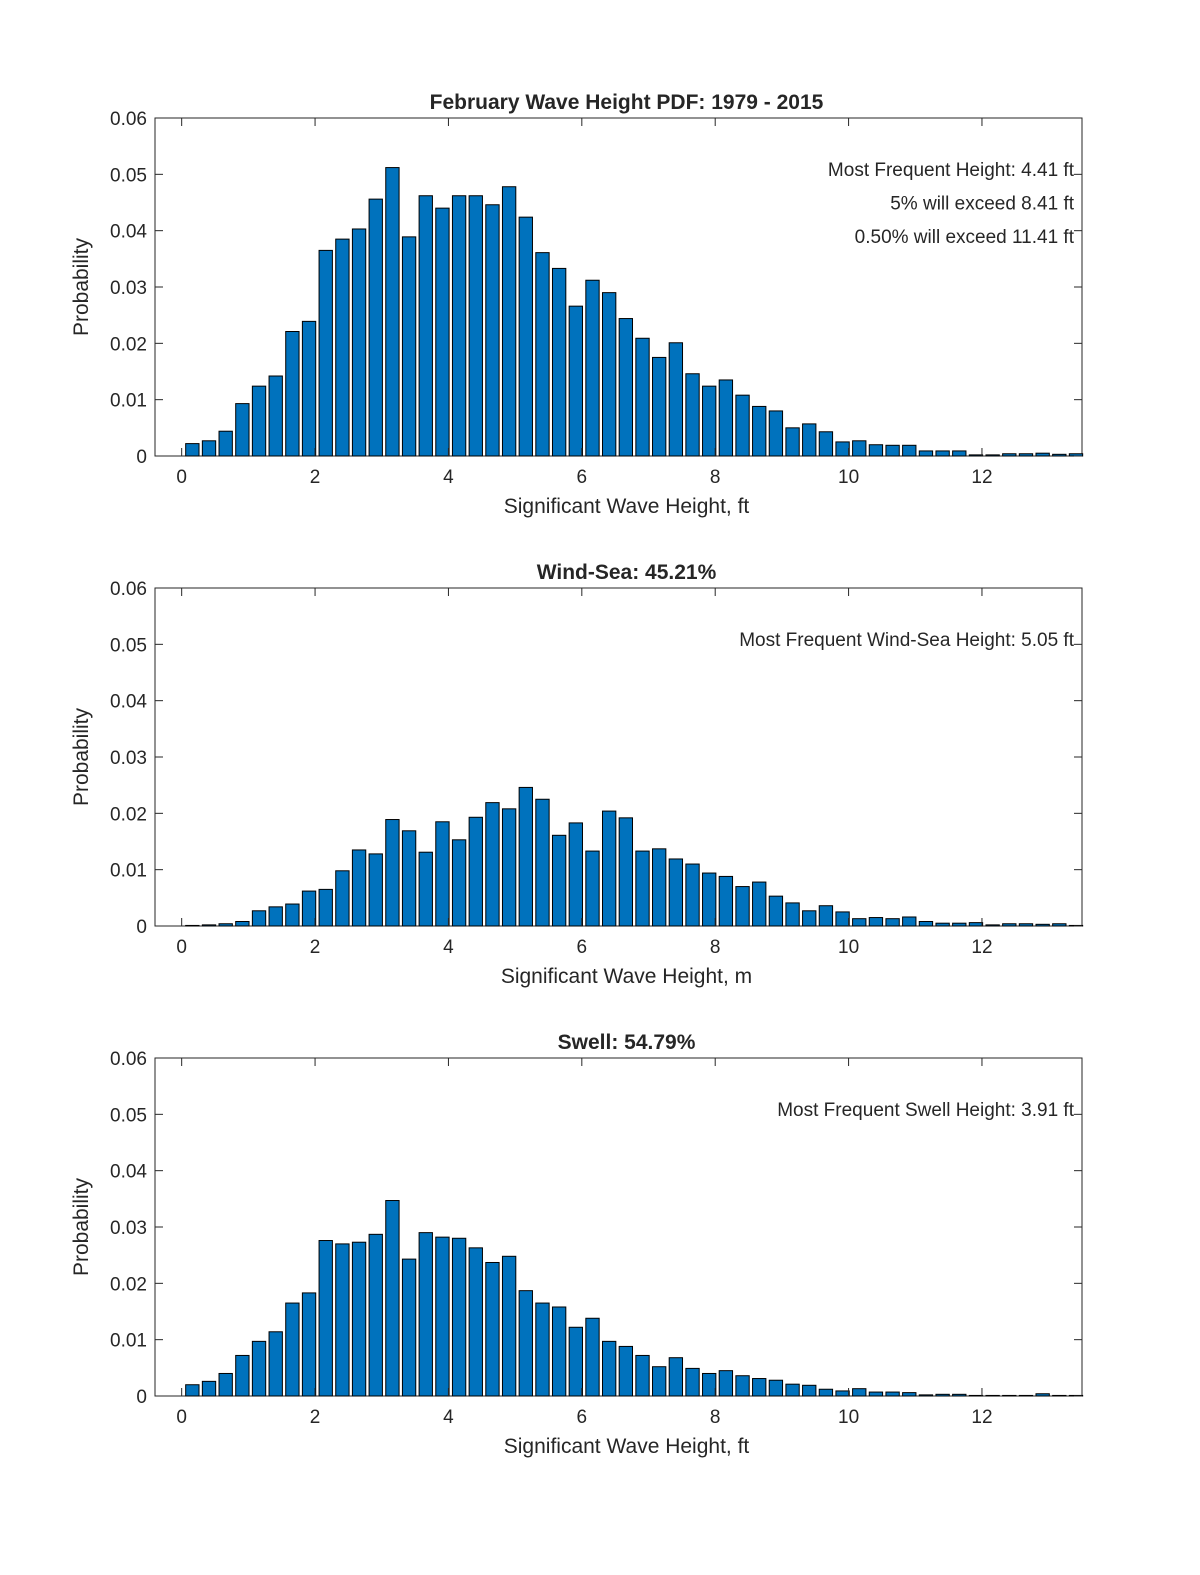 The image size is (1200, 1575). I want to click on x-tick-label: 6, so click(582, 1417).